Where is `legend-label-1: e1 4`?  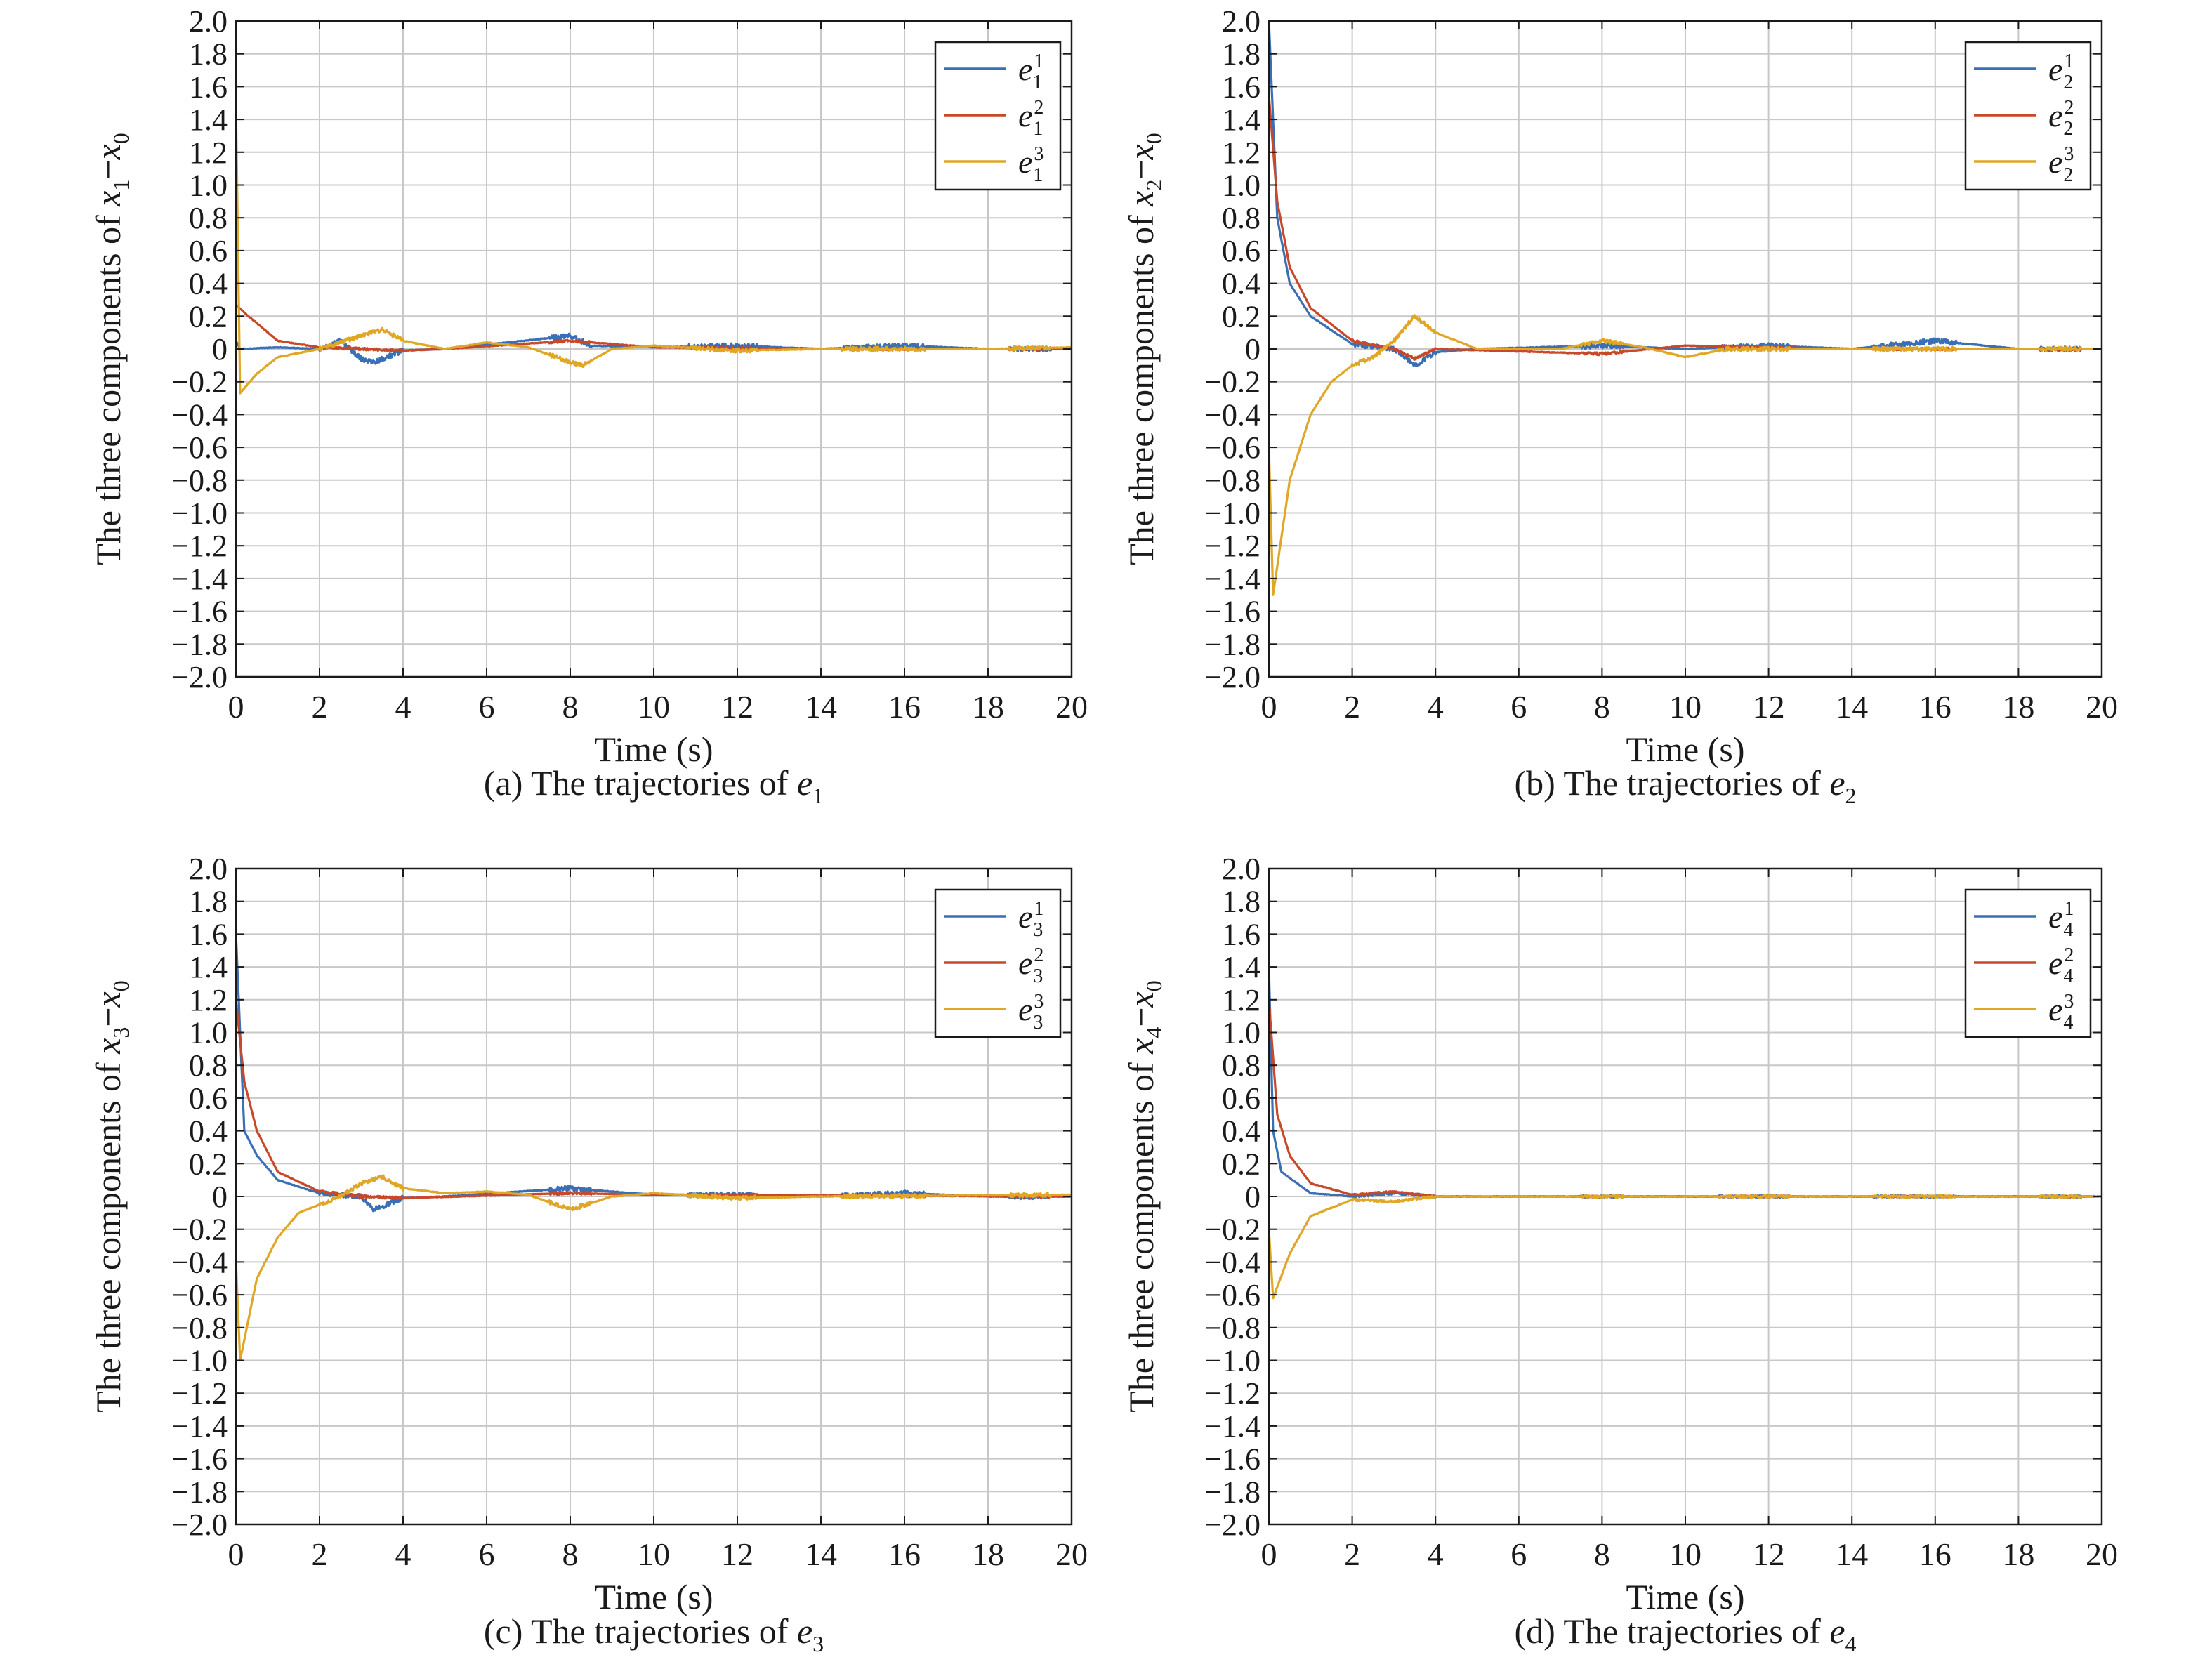 legend-label-1: e1 4 is located at coordinates (2061, 919).